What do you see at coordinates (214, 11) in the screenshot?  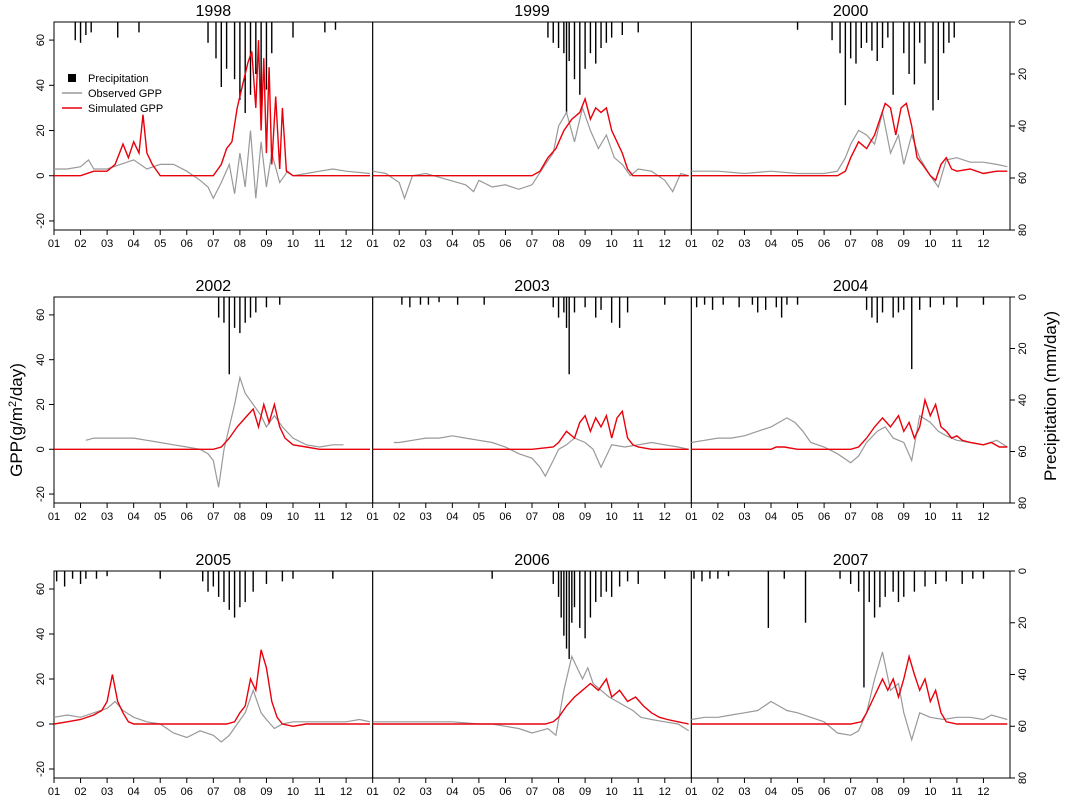 I see `panel-year-title: 1998` at bounding box center [214, 11].